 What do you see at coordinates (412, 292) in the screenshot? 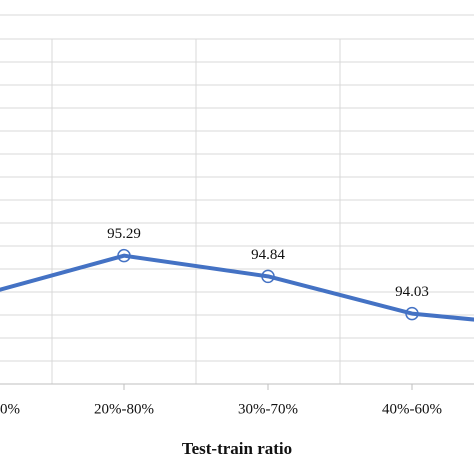
I see `data-label: 94.03` at bounding box center [412, 292].